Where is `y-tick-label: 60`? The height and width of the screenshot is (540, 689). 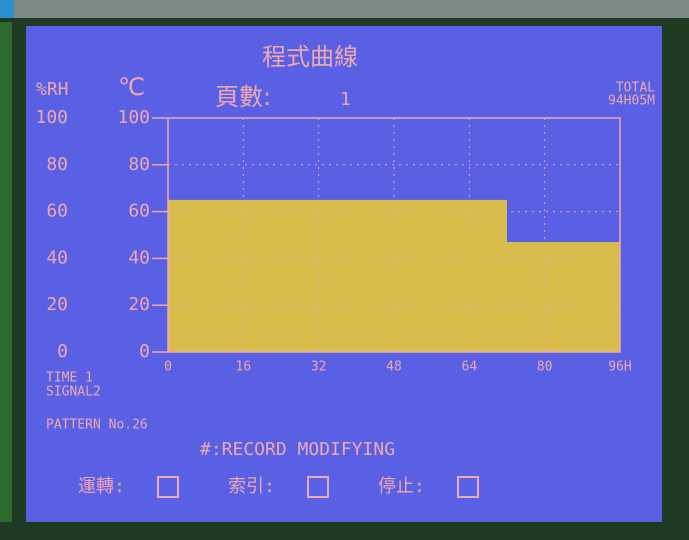 y-tick-label: 60 is located at coordinates (57, 211).